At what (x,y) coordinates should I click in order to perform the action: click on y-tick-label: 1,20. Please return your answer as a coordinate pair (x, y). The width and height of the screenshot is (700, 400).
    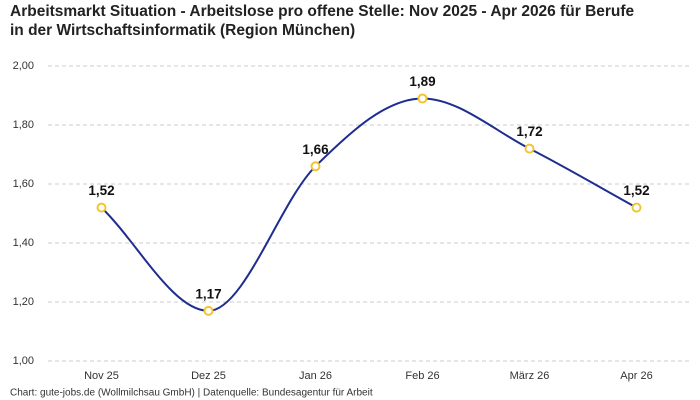
    Looking at the image, I should click on (23, 302).